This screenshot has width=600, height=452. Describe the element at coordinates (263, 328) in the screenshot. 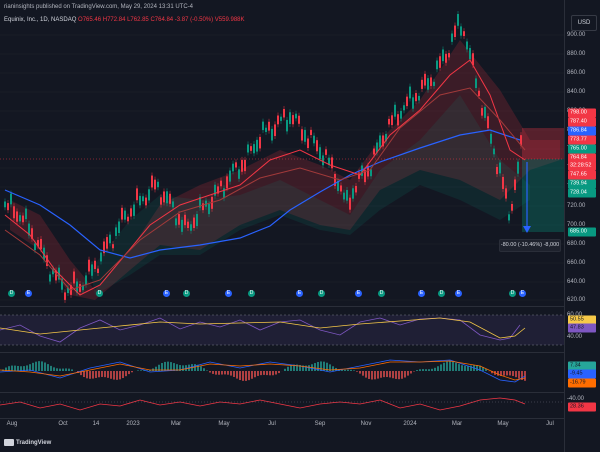

I see `rsi-ma-line` at that location.